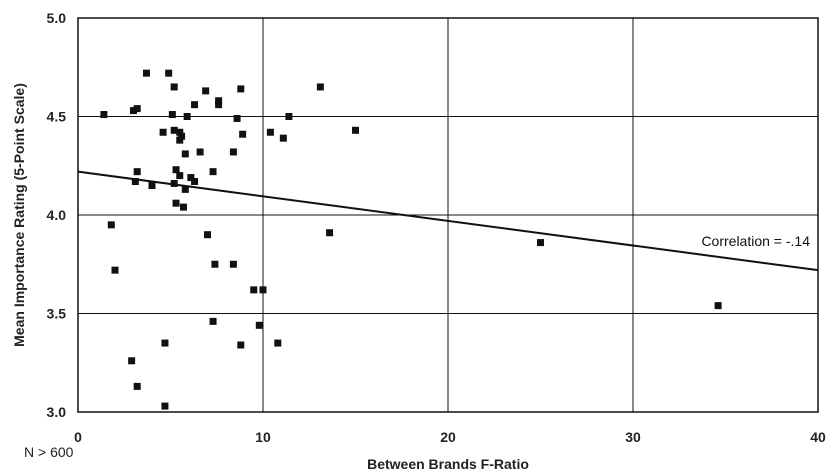 The height and width of the screenshot is (474, 832). Describe the element at coordinates (49, 452) in the screenshot. I see `sample-size-note: N > 600` at that location.